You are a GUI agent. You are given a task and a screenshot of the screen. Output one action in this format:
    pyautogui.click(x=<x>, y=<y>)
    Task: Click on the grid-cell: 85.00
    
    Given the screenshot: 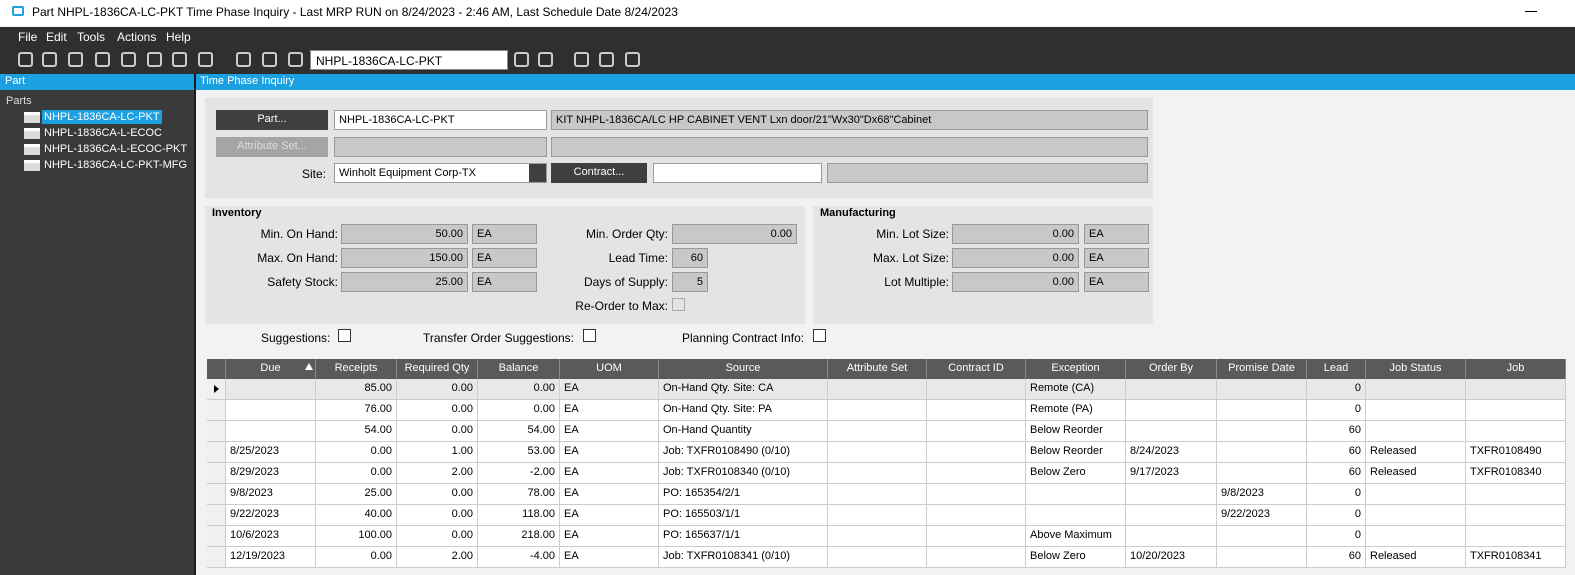 What is the action you would take?
    pyautogui.click(x=356, y=389)
    